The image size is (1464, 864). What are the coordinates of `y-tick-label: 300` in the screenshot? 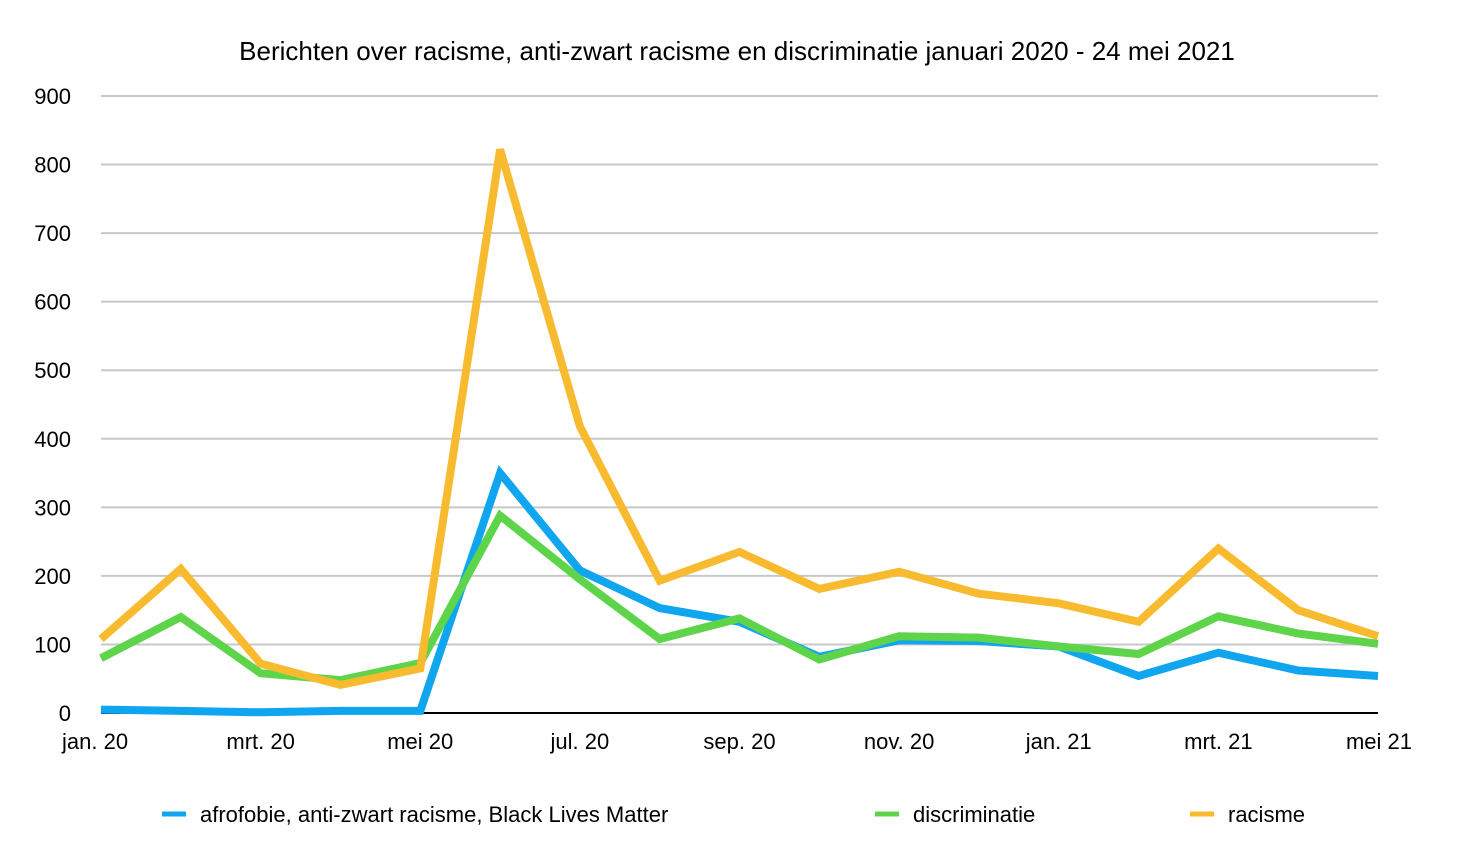 It's located at (52, 507).